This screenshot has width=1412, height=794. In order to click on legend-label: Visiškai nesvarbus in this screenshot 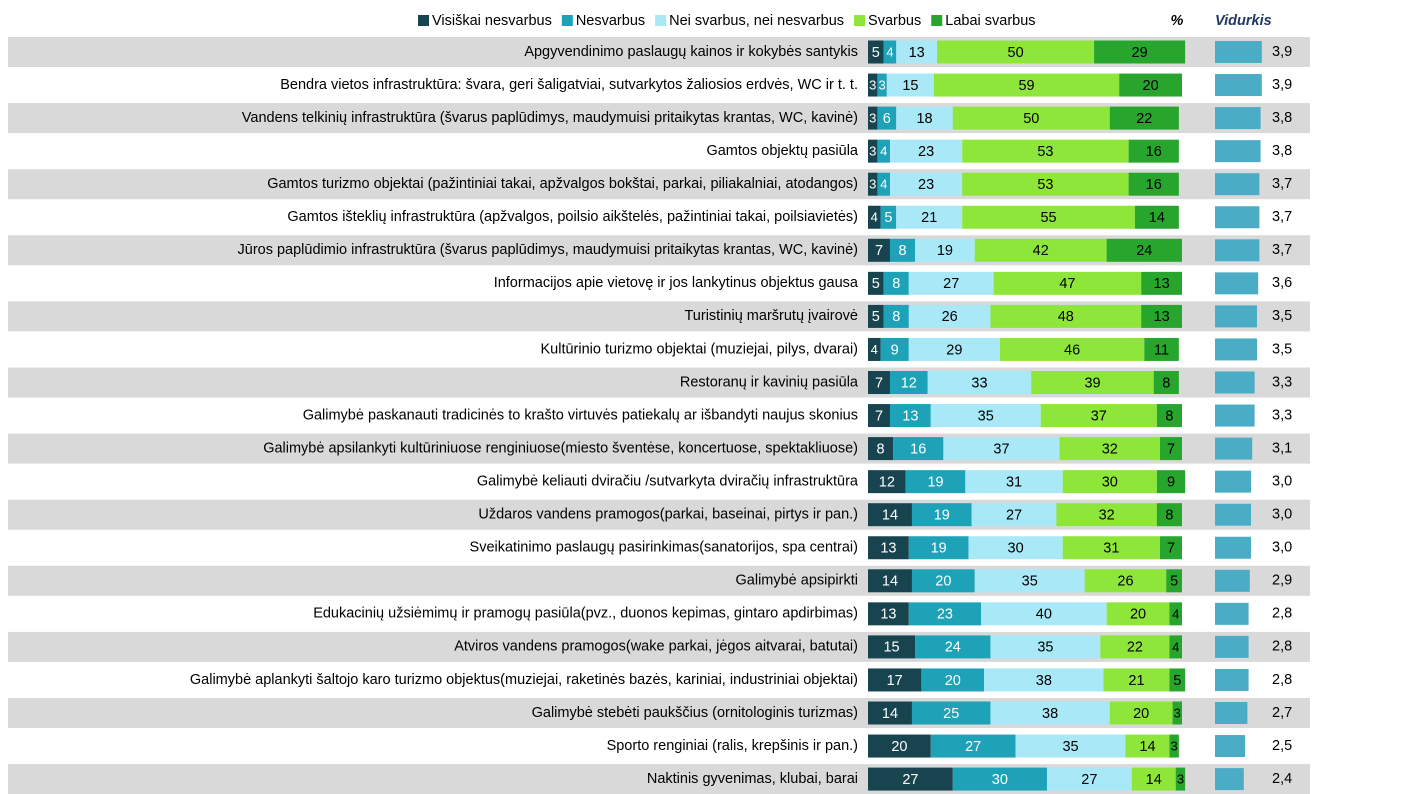, I will do `click(492, 21)`.